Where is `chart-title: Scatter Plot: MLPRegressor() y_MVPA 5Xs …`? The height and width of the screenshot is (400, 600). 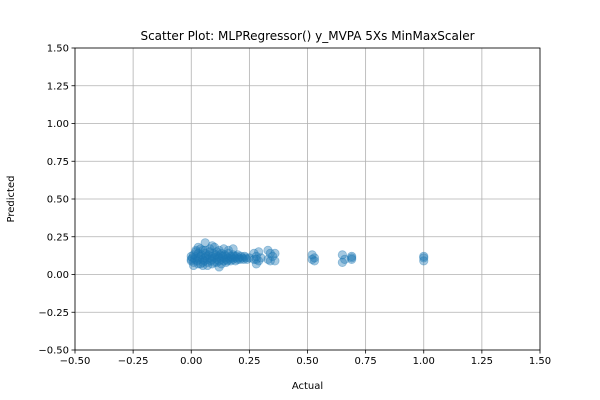 chart-title: Scatter Plot: MLPRegressor() y_MVPA 5Xs … is located at coordinates (307, 36).